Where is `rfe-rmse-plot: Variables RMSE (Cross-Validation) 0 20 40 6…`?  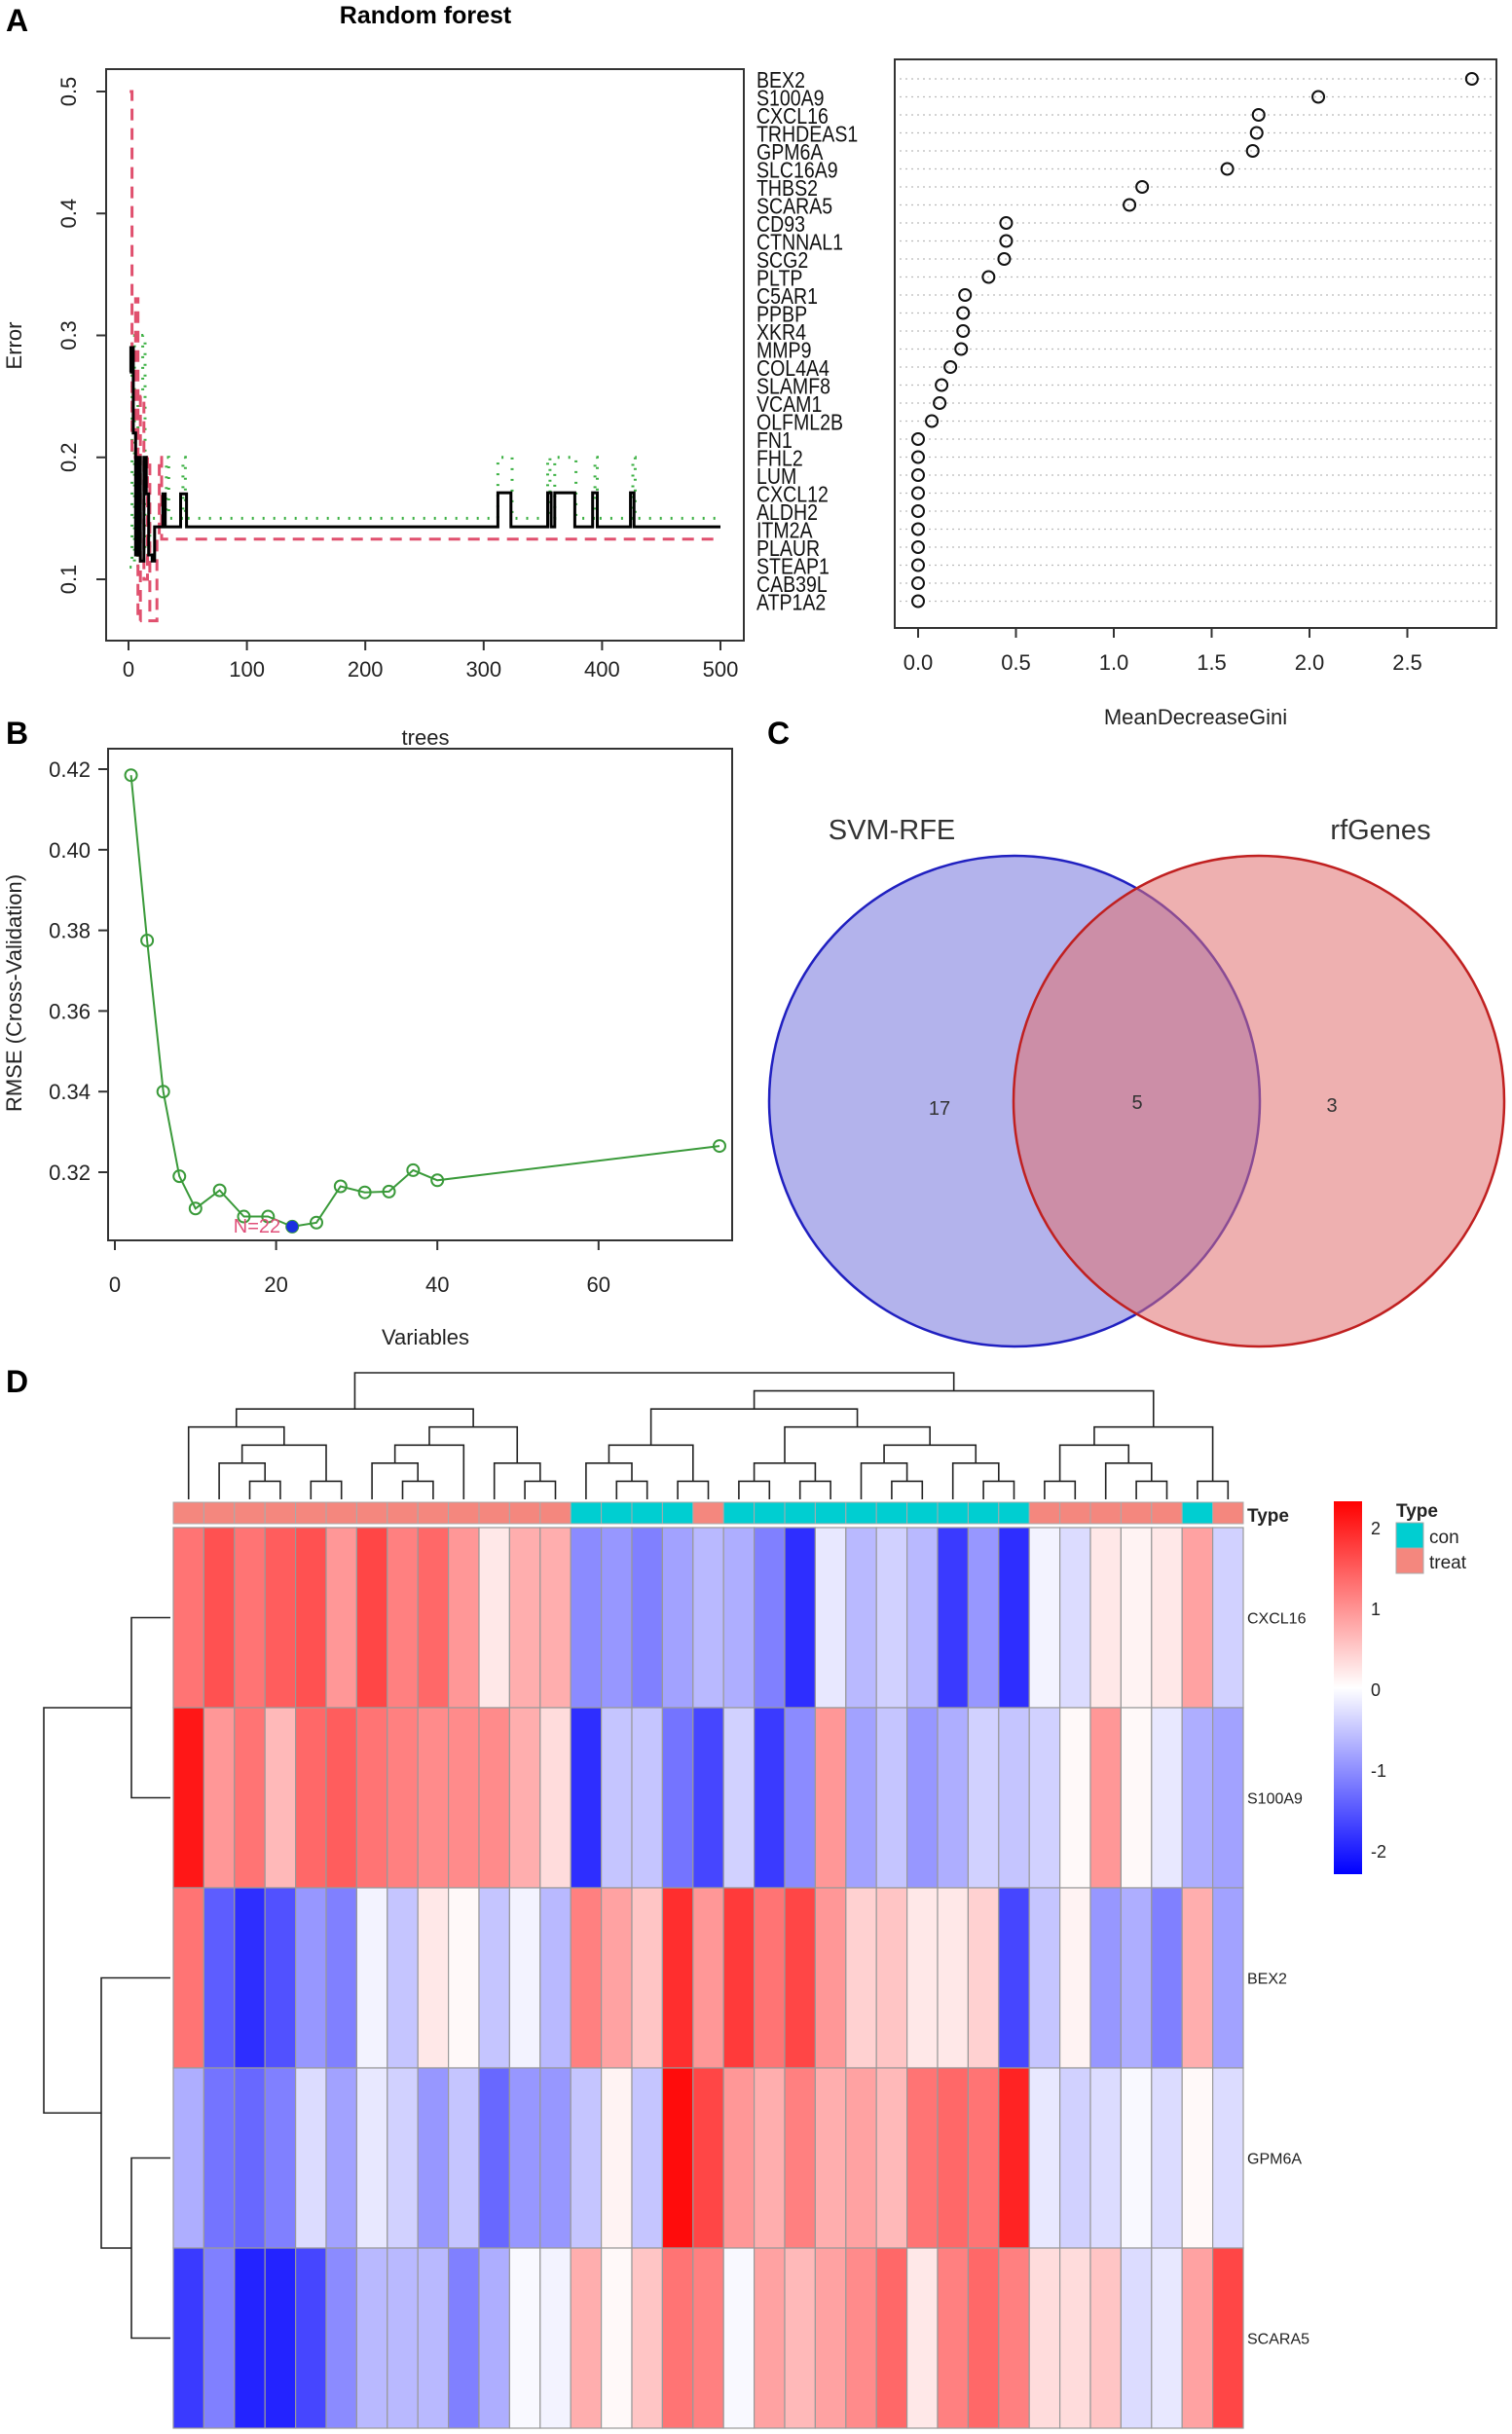 rfe-rmse-plot: Variables RMSE (Cross-Validation) 0 20 40 6… is located at coordinates (367, 1048).